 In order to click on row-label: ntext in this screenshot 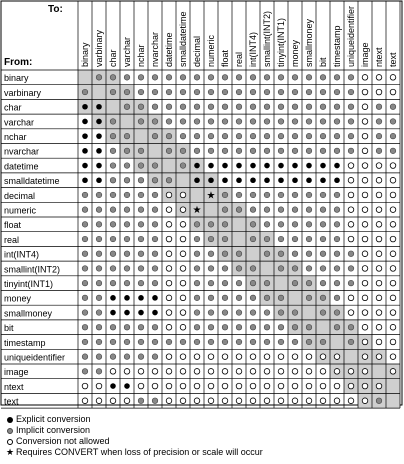, I will do `click(14, 387)`.